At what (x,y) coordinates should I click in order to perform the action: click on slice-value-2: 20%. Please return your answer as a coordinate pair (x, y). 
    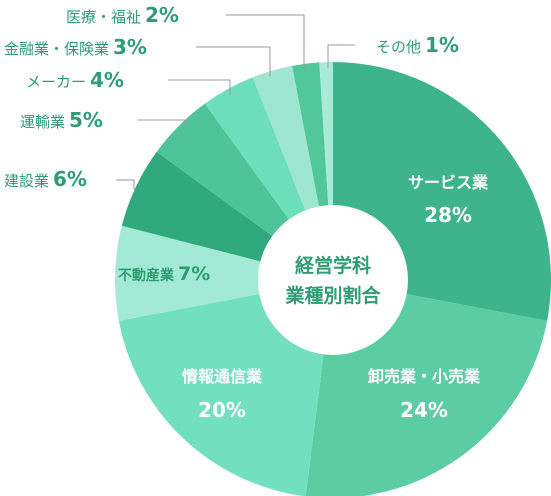
    Looking at the image, I should click on (222, 410).